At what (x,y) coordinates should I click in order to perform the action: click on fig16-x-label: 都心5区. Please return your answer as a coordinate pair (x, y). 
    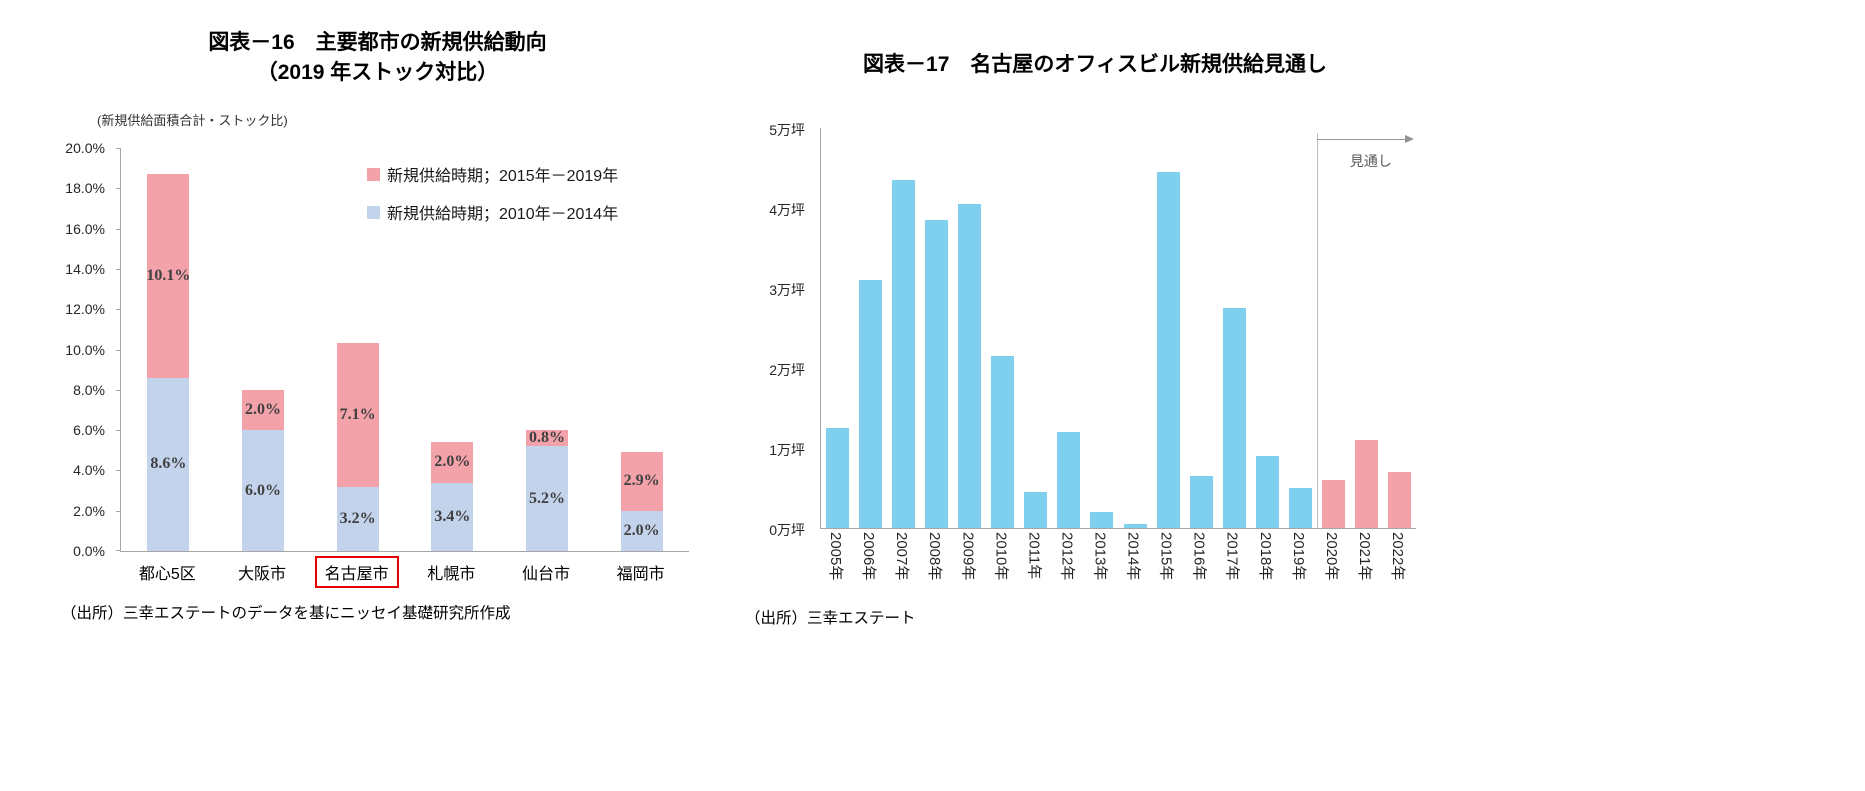
    Looking at the image, I should click on (167, 574).